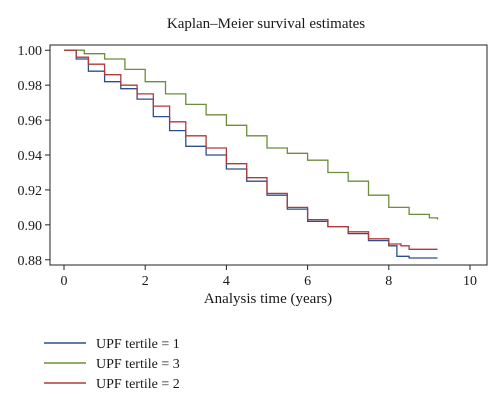 The image size is (500, 409). Describe the element at coordinates (138, 384) in the screenshot. I see `legend-label: UPF tertile = 2` at that location.